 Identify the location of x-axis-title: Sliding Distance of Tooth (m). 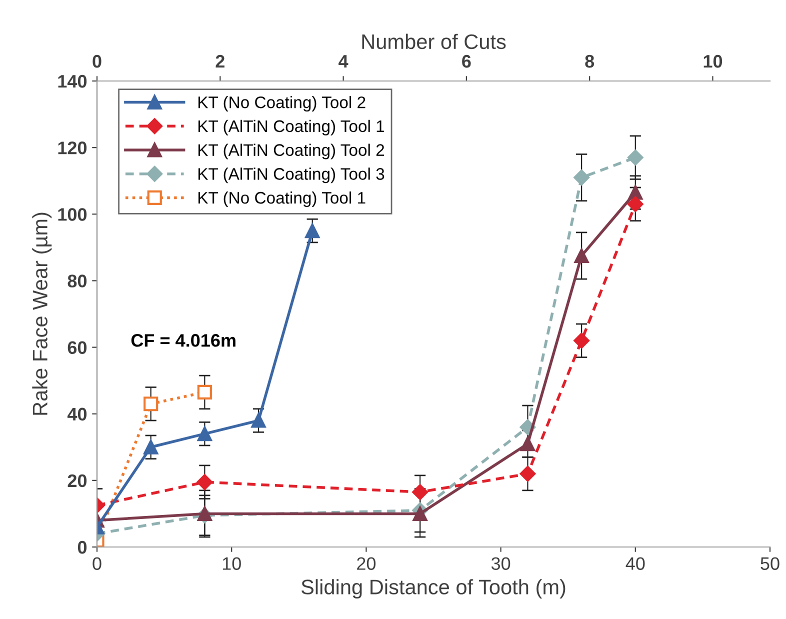
(433, 589).